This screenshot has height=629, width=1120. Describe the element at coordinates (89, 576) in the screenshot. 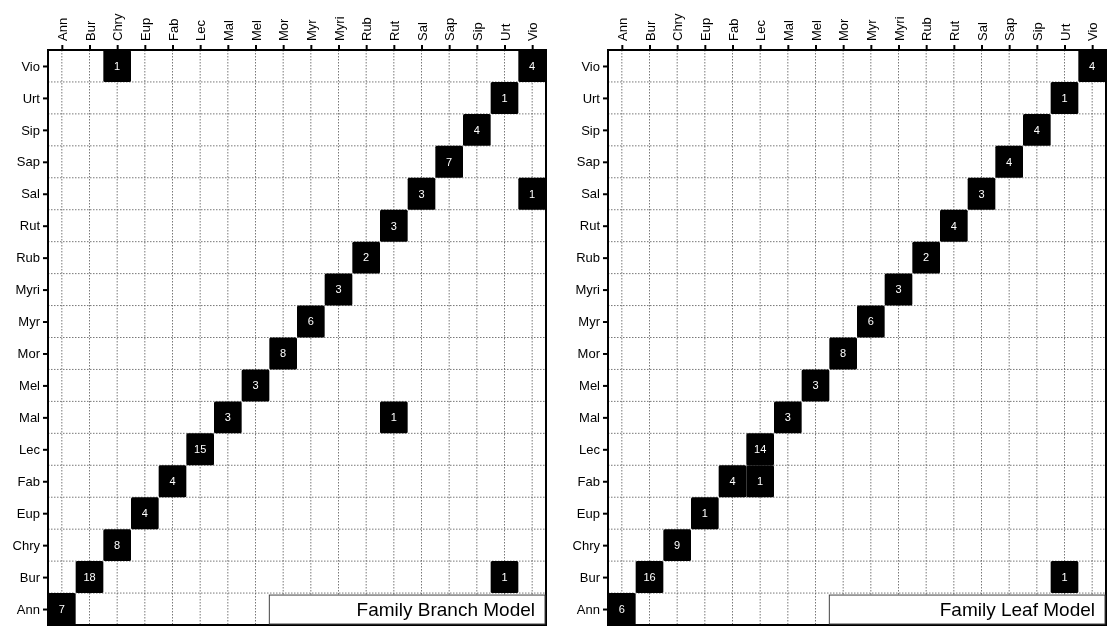

I see `data-label: 18` at that location.